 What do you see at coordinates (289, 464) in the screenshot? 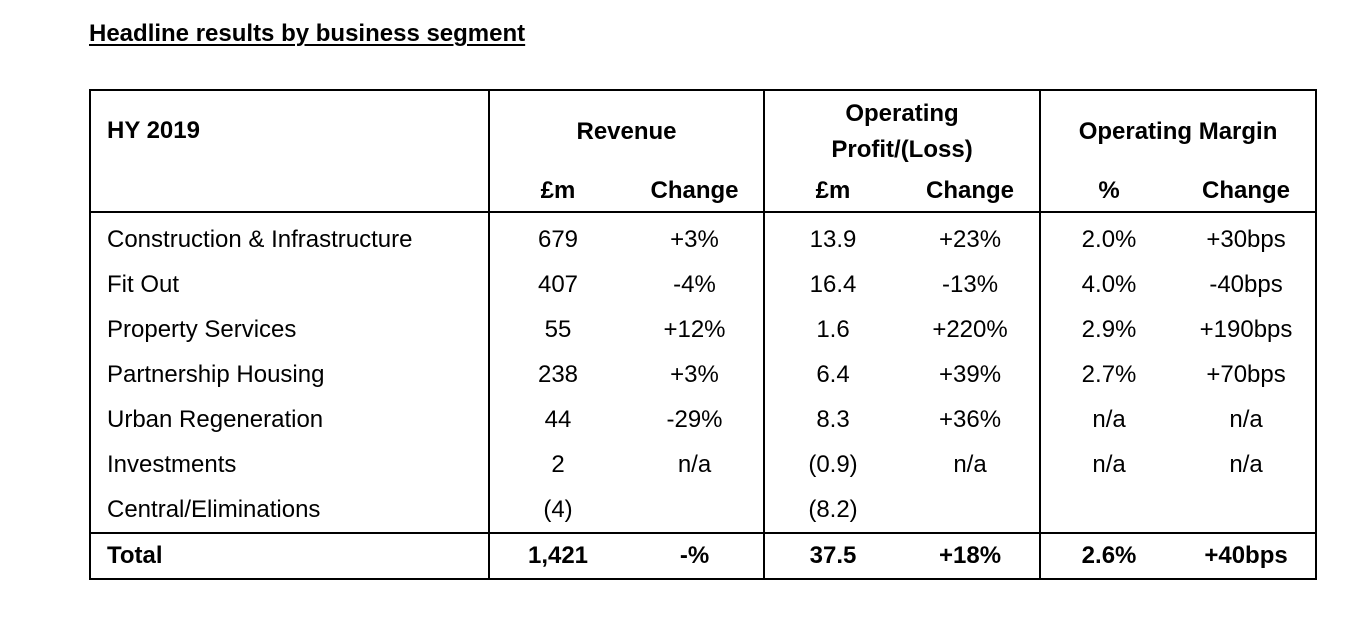
I see `segment-name: Investments` at bounding box center [289, 464].